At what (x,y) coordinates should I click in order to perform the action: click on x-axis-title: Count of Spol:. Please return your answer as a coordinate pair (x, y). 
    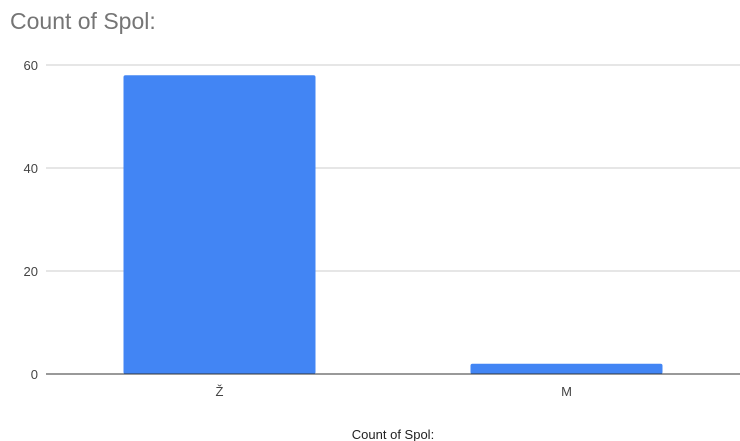
    Looking at the image, I should click on (393, 434).